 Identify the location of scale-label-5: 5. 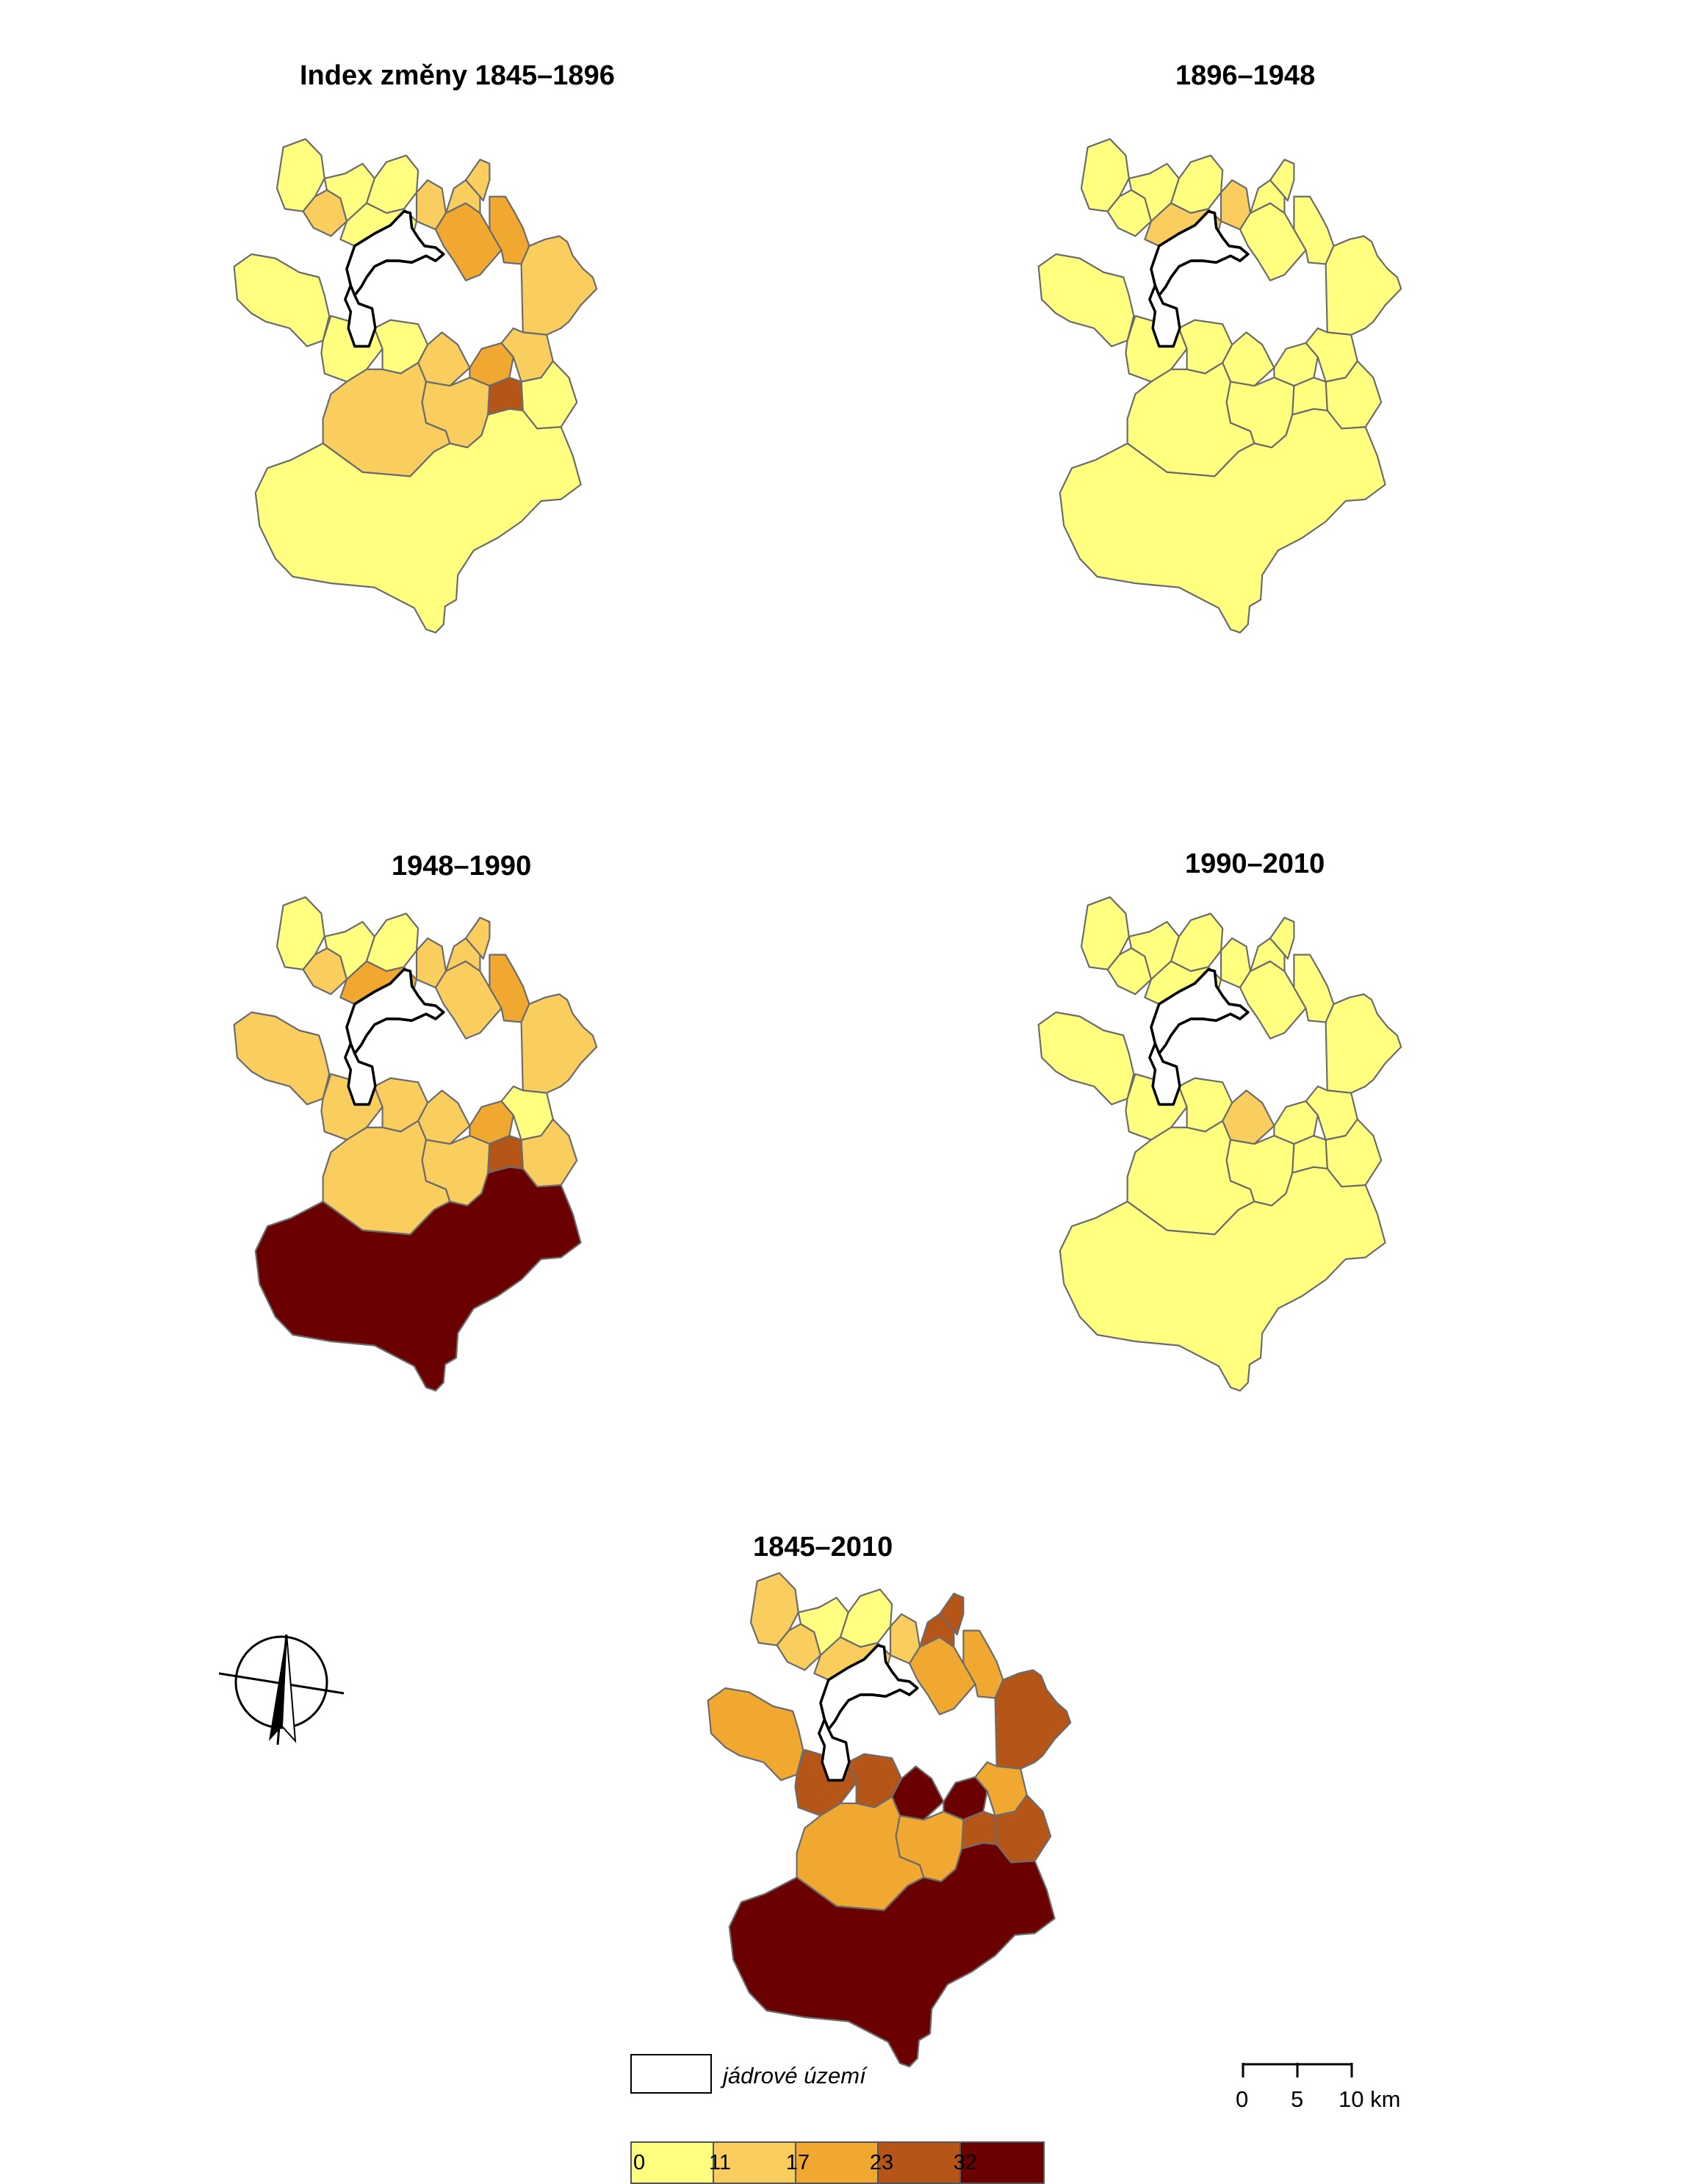
(1297, 2099).